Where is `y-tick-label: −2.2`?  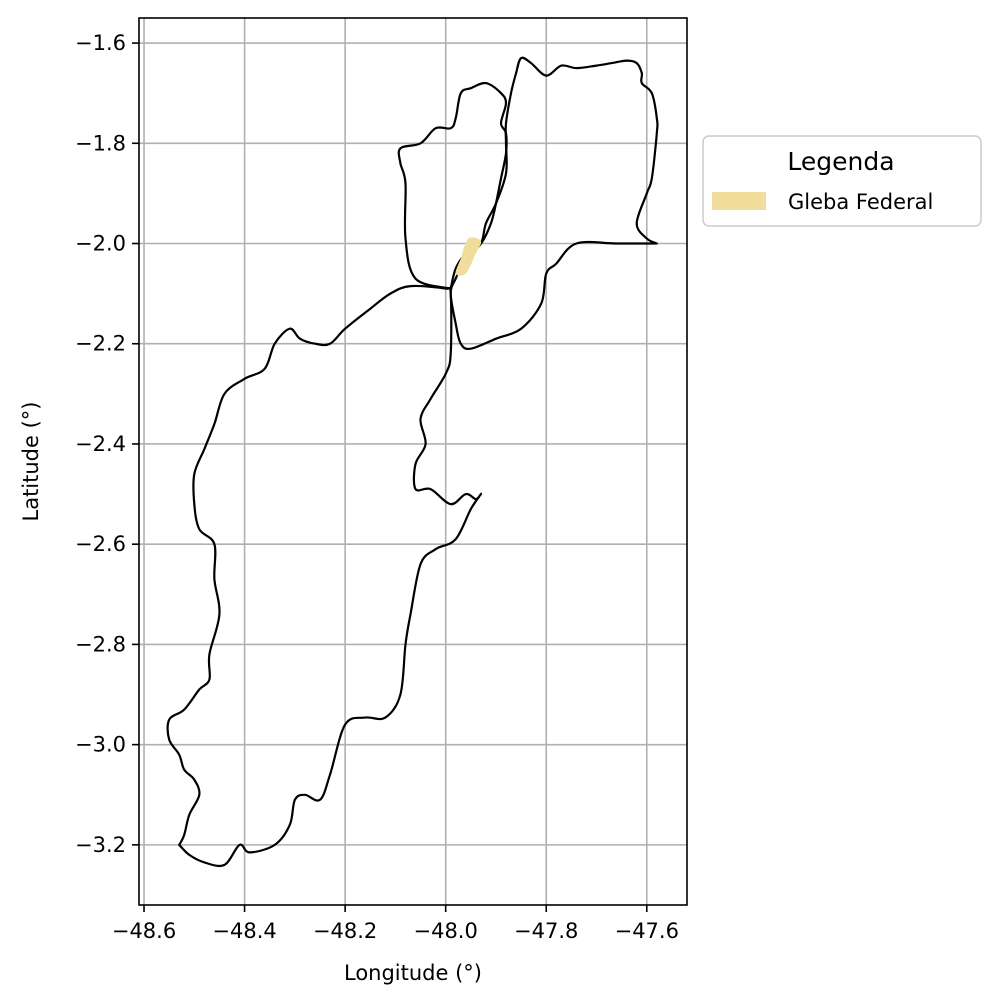
y-tick-label: −2.2 is located at coordinates (100, 344).